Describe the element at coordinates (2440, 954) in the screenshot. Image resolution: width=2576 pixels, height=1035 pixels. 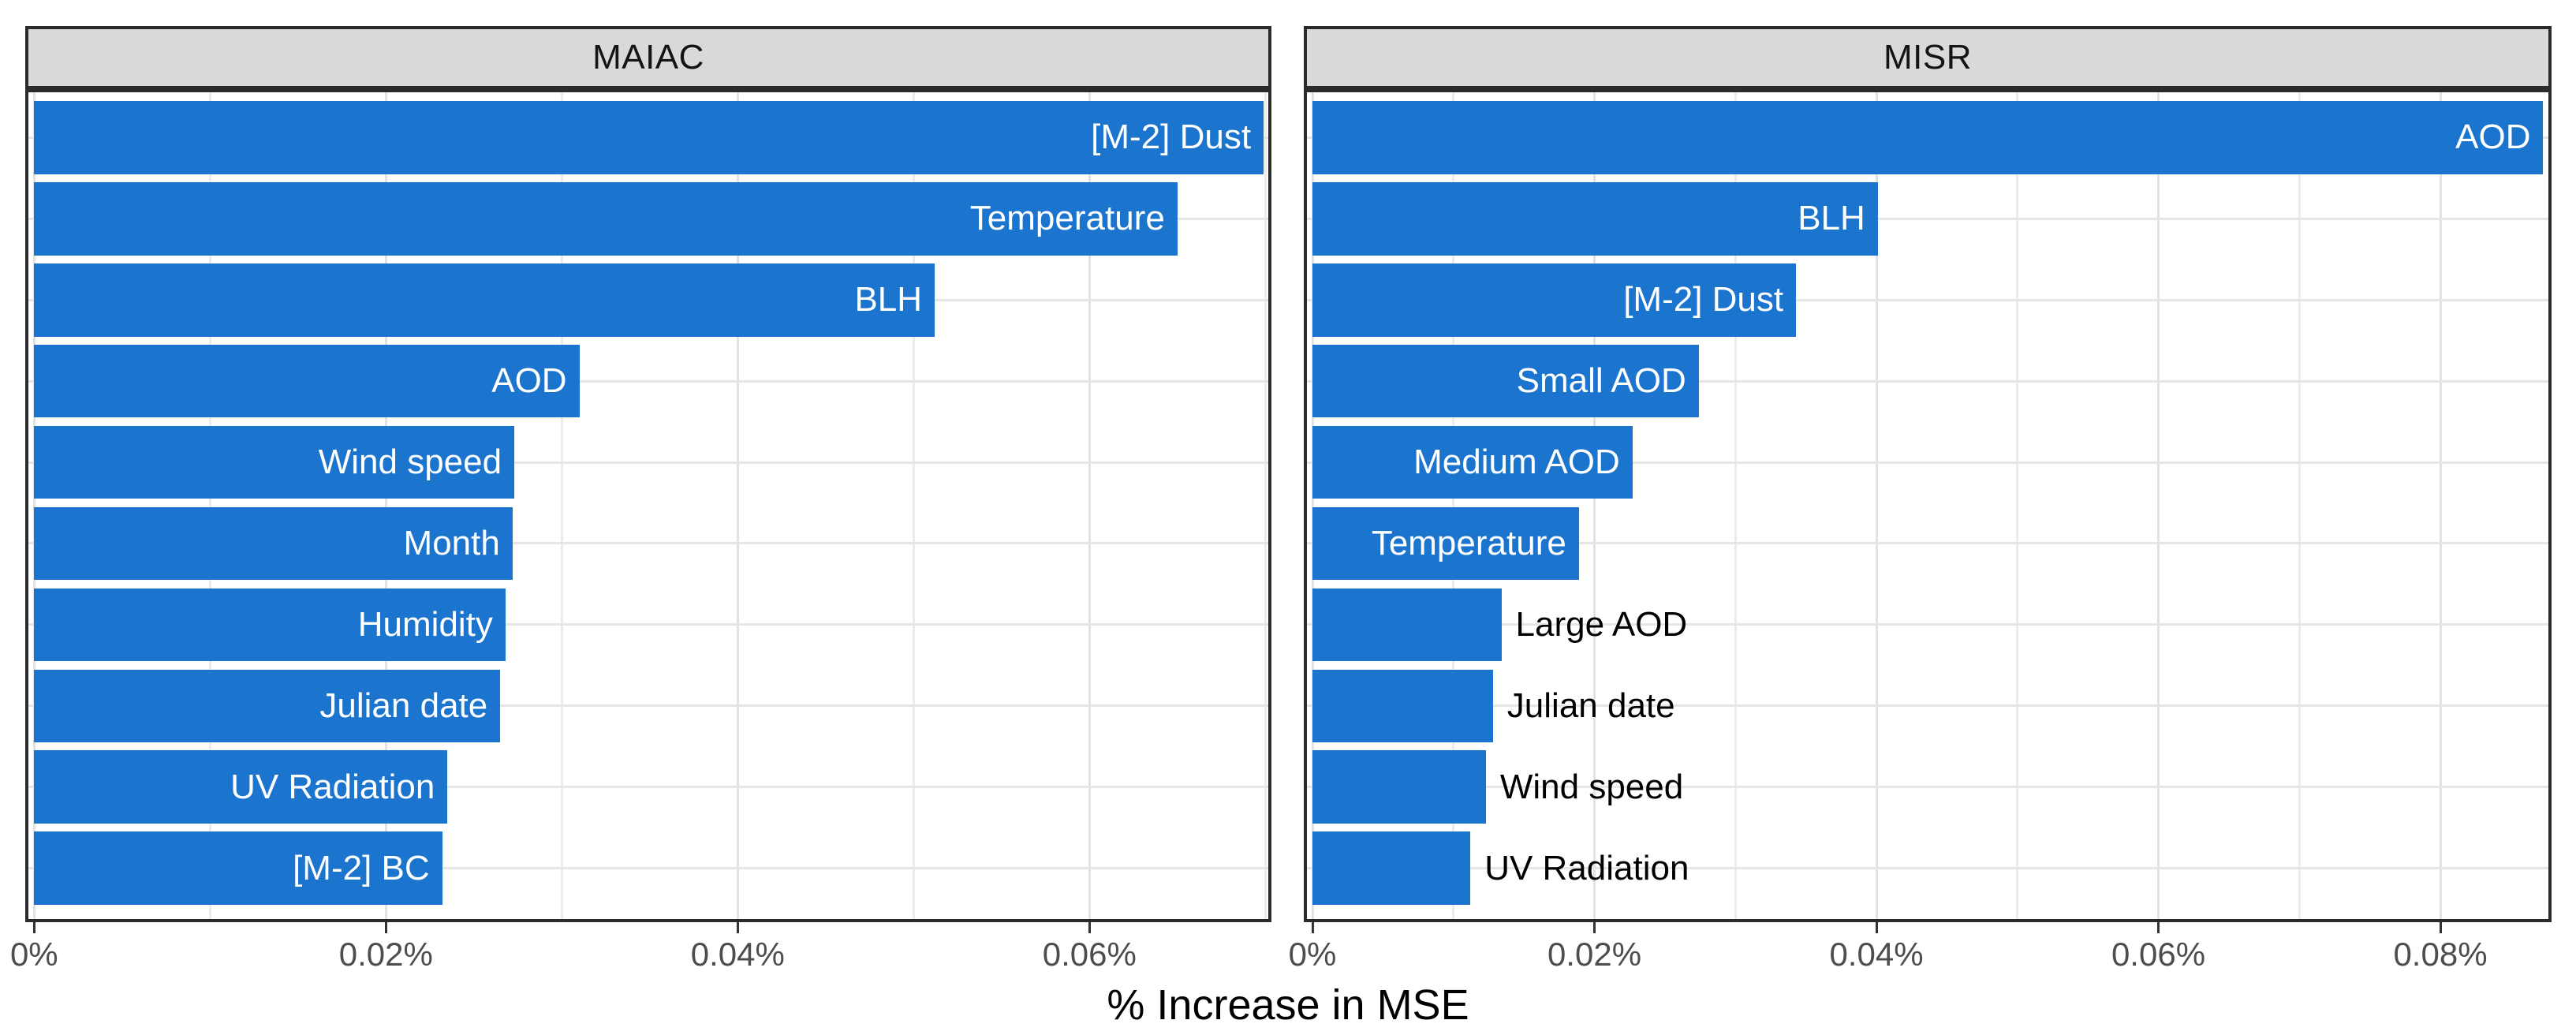
I see `x-tick-label: 0.08%` at that location.